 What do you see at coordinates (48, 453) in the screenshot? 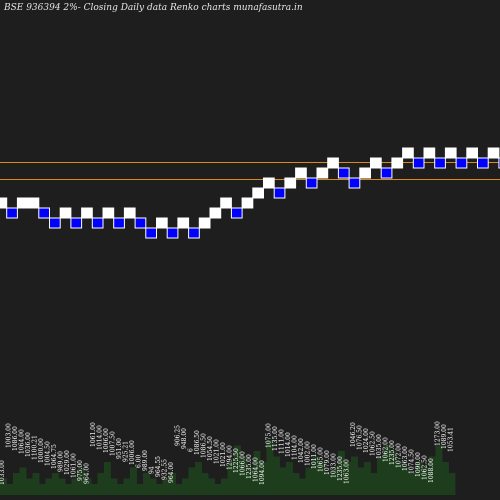
I see `volume-label: 1004.50` at bounding box center [48, 453].